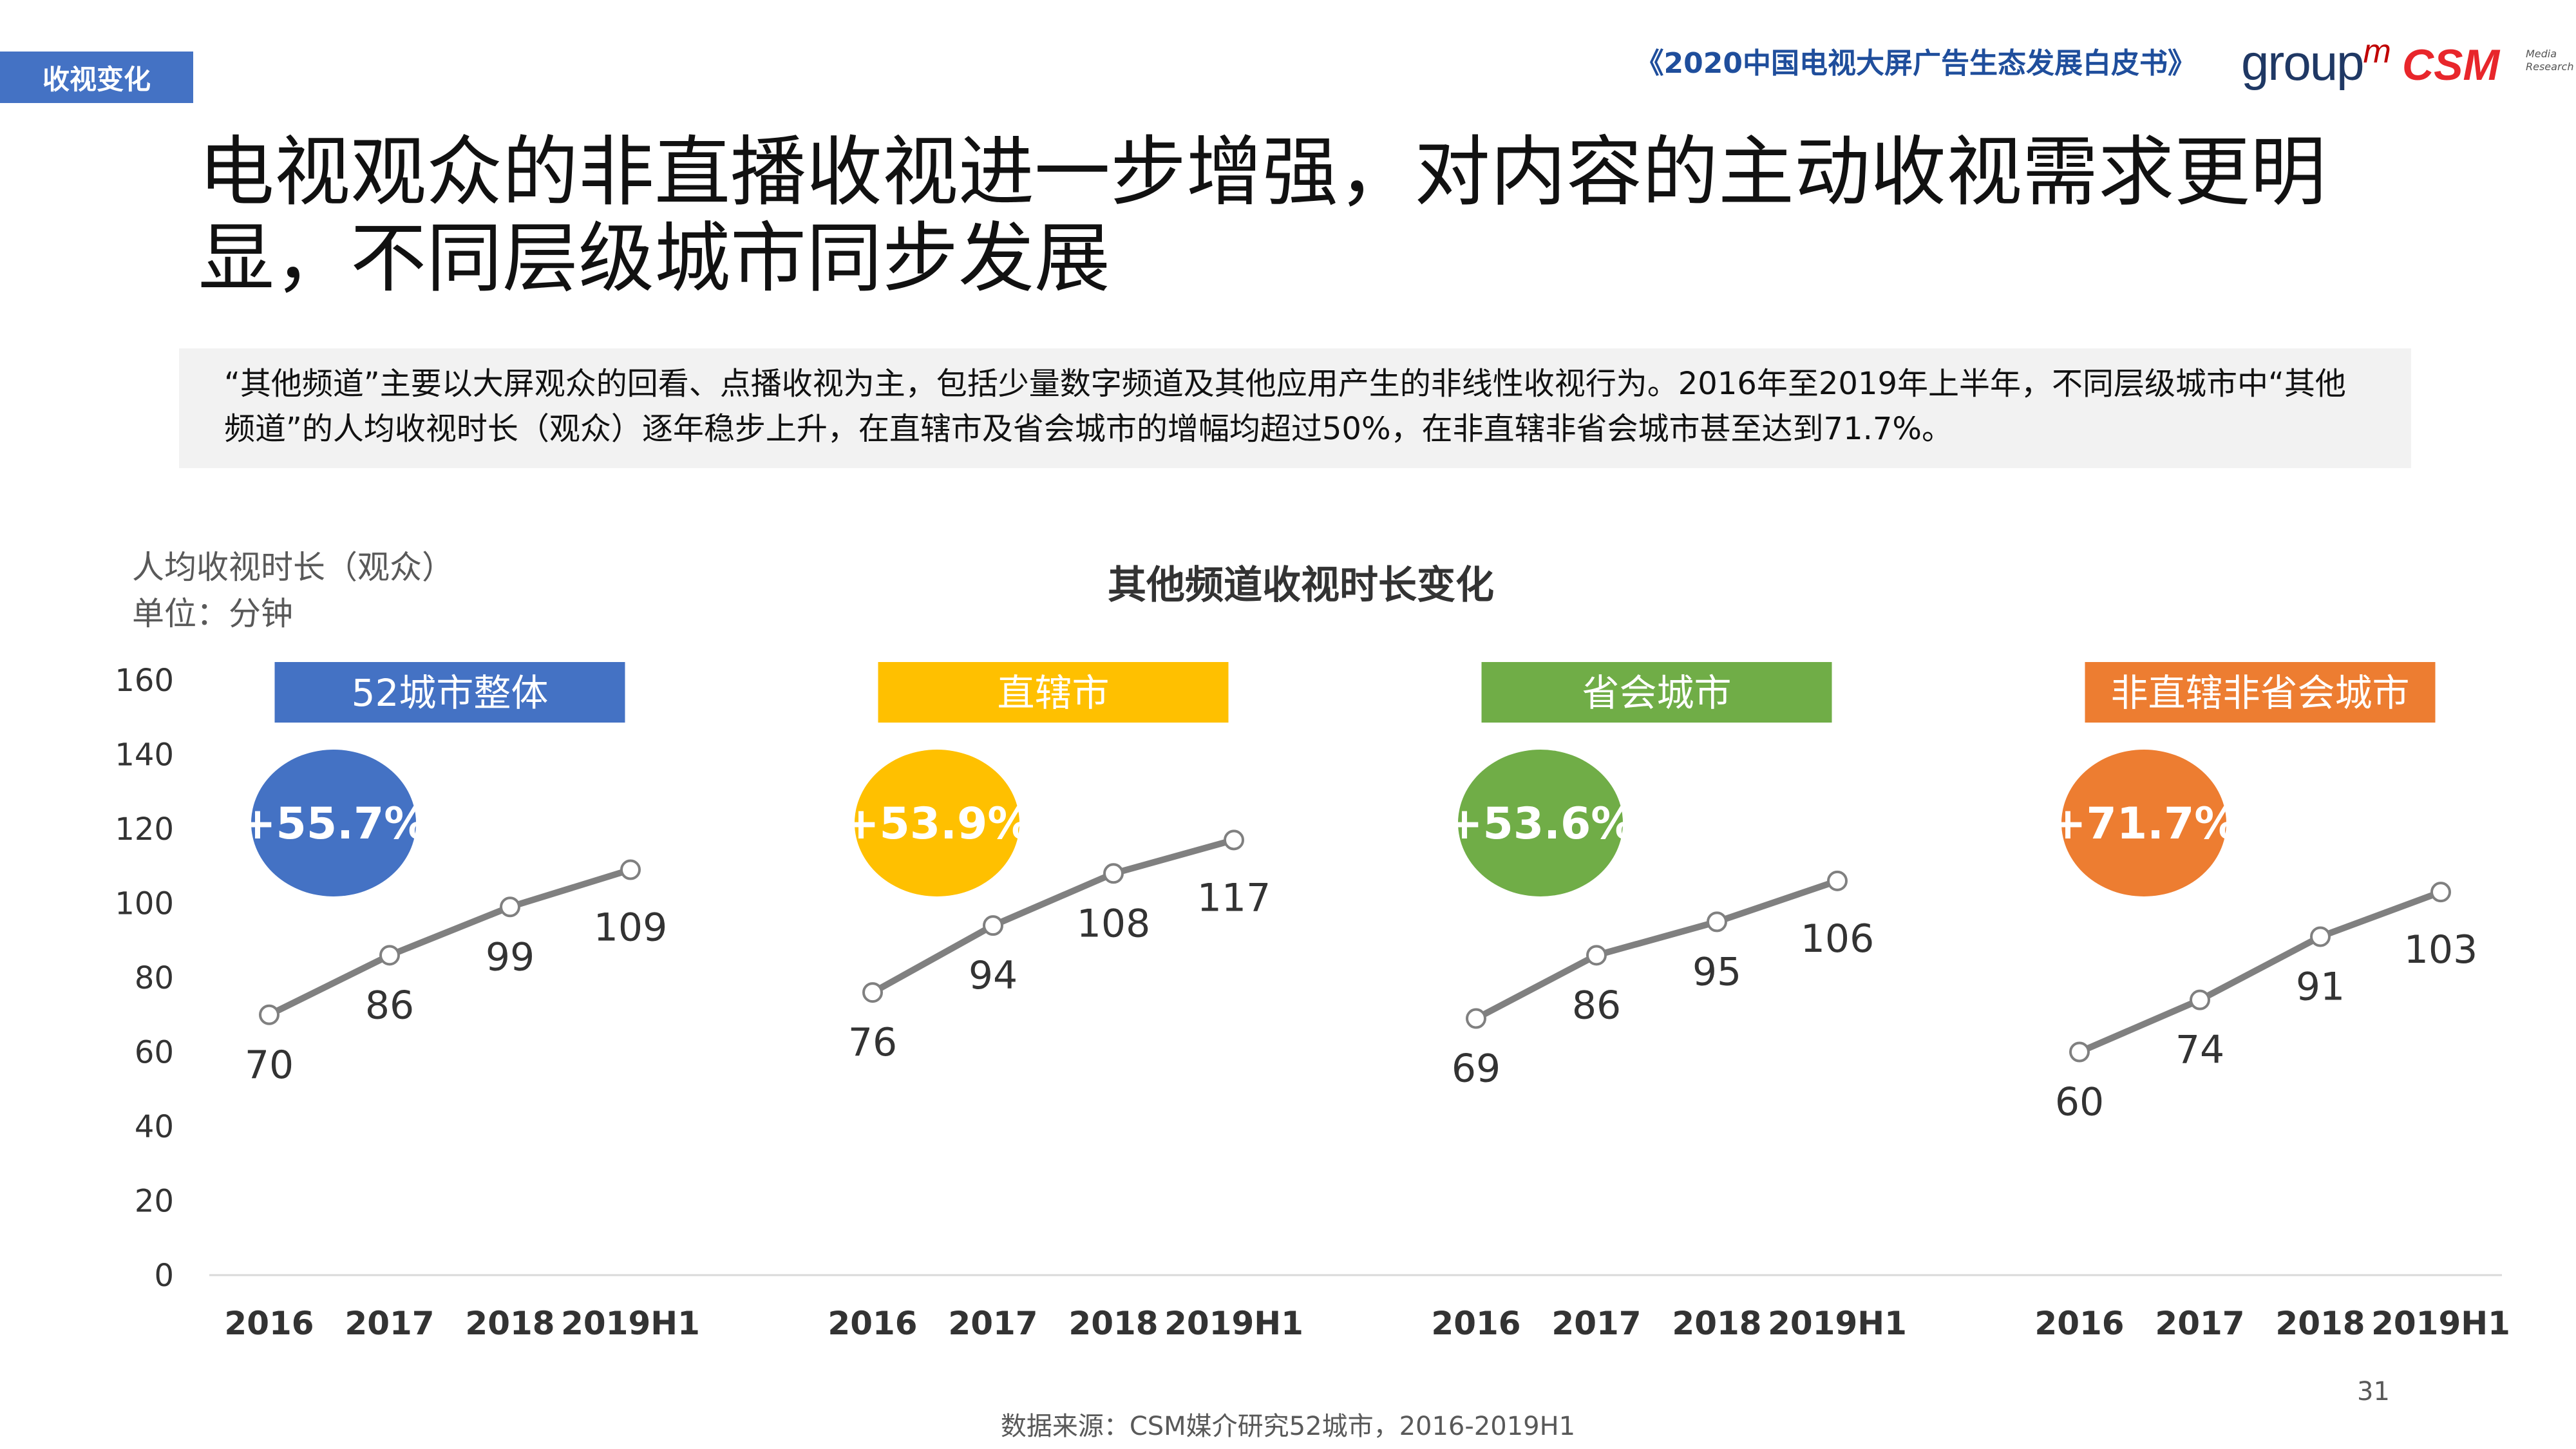 Image resolution: width=2576 pixels, height=1449 pixels. Describe the element at coordinates (155, 978) in the screenshot. I see `y-tick-label: 80` at that location.